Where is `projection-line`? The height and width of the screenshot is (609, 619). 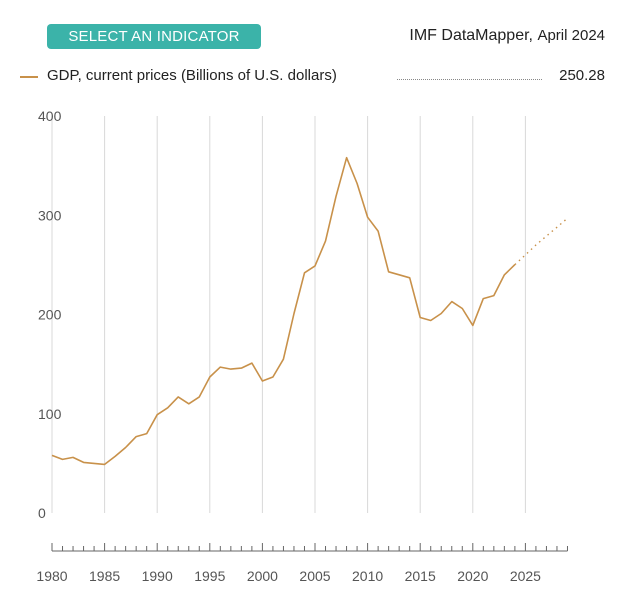
projection-line is located at coordinates (541, 241).